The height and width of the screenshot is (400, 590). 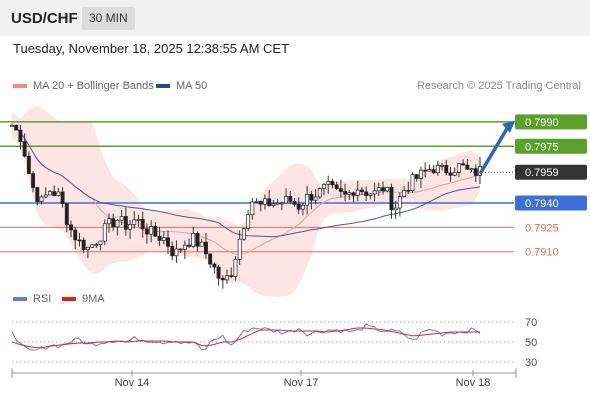 What do you see at coordinates (494, 149) in the screenshot?
I see `projection-arrow` at bounding box center [494, 149].